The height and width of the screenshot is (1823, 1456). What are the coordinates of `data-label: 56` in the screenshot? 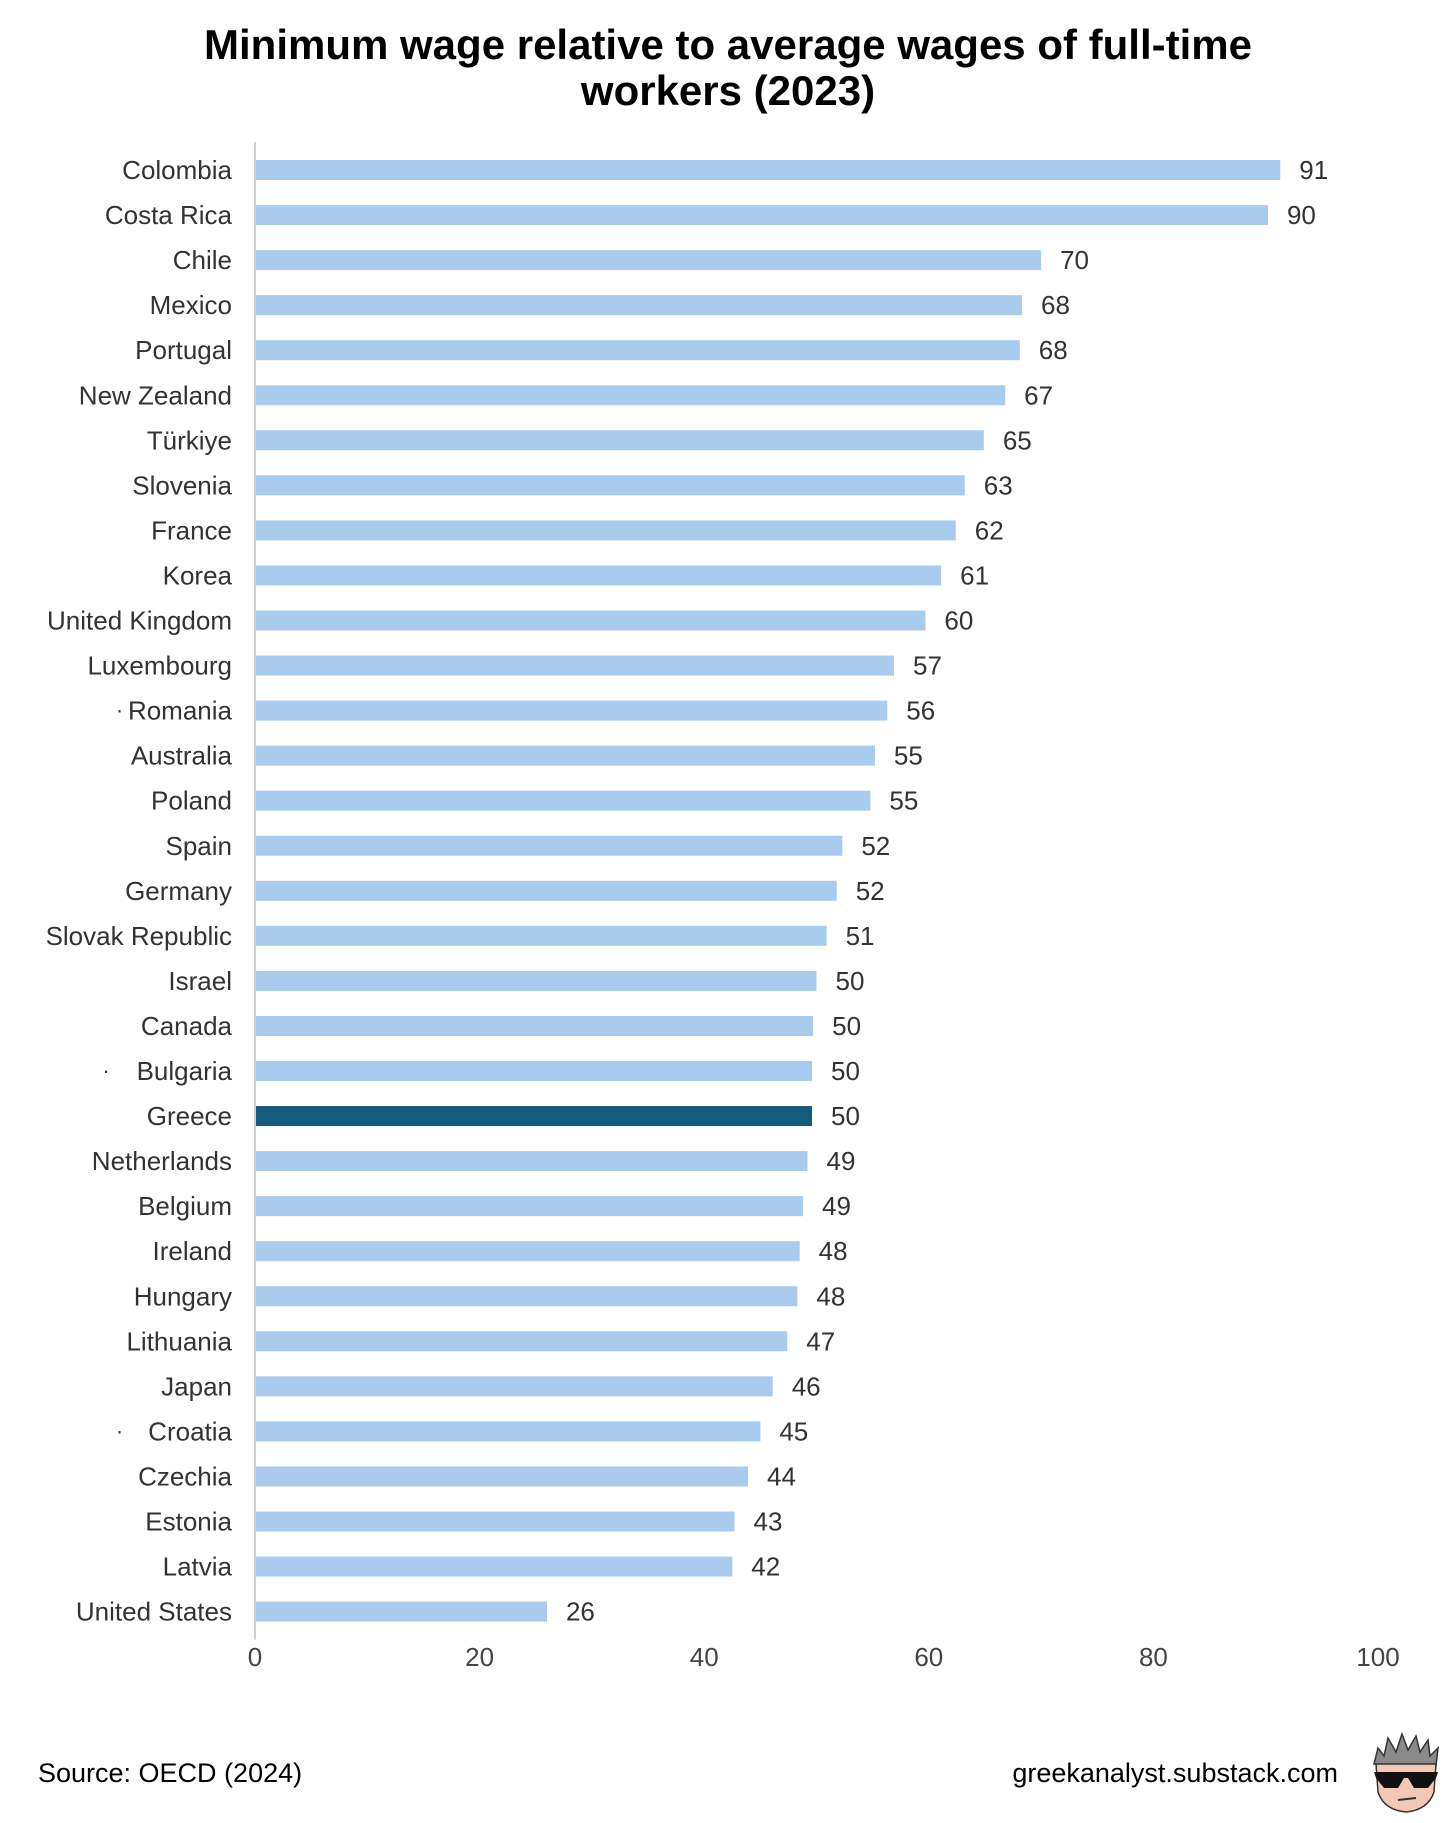 It's located at (920, 711).